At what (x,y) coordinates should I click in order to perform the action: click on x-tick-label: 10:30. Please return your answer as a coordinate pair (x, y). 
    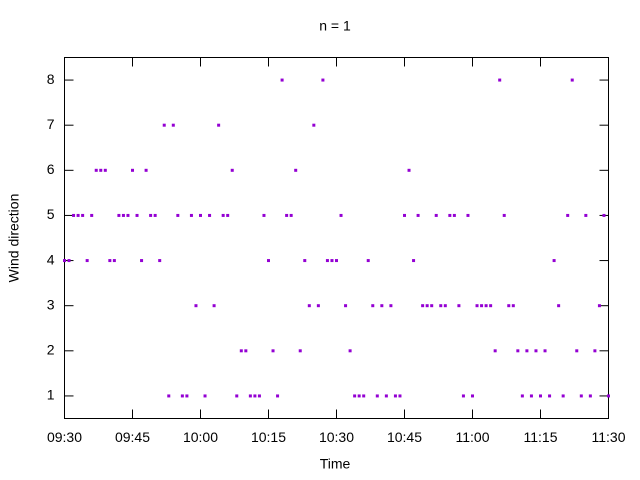
    Looking at the image, I should click on (336, 437).